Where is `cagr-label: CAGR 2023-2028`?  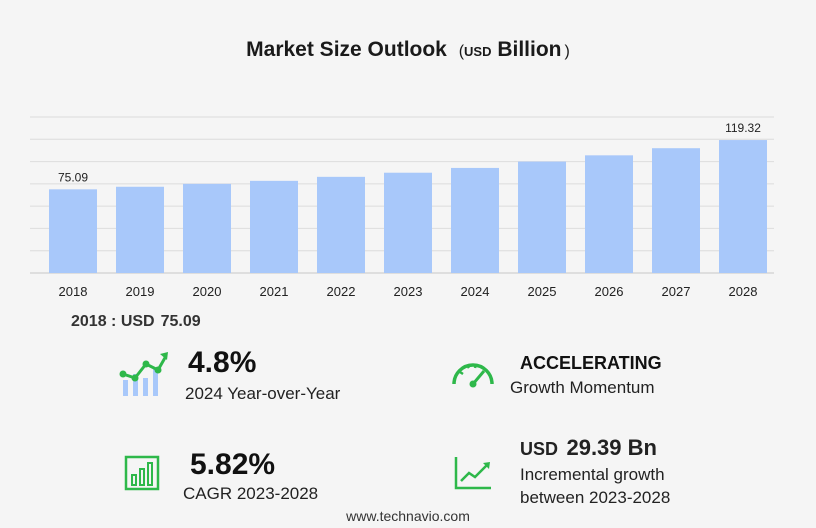
cagr-label: CAGR 2023-2028 is located at coordinates (251, 493).